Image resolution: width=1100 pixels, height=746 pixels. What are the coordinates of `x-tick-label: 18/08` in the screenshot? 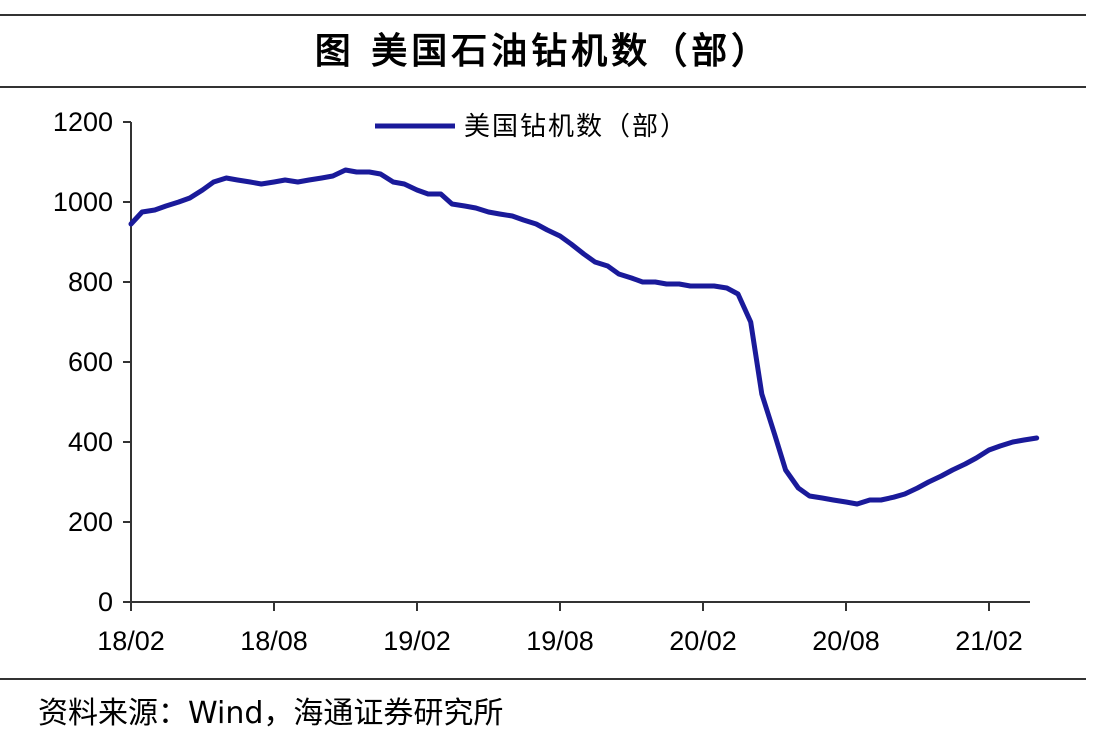 It's located at (274, 641).